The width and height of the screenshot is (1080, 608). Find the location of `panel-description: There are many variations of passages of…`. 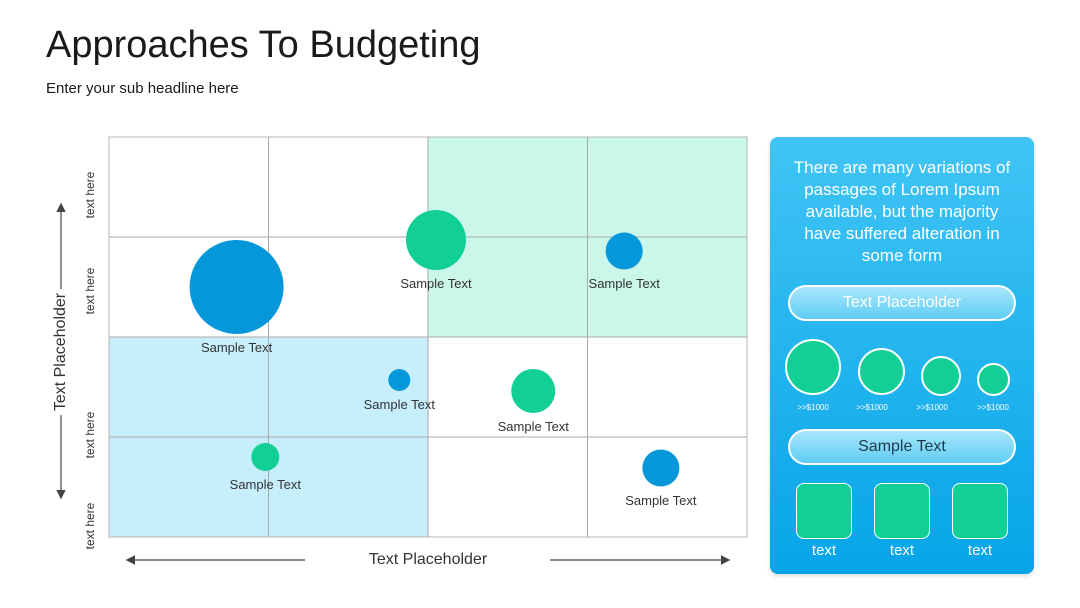

panel-description: There are many variations of passages of… is located at coordinates (902, 211).